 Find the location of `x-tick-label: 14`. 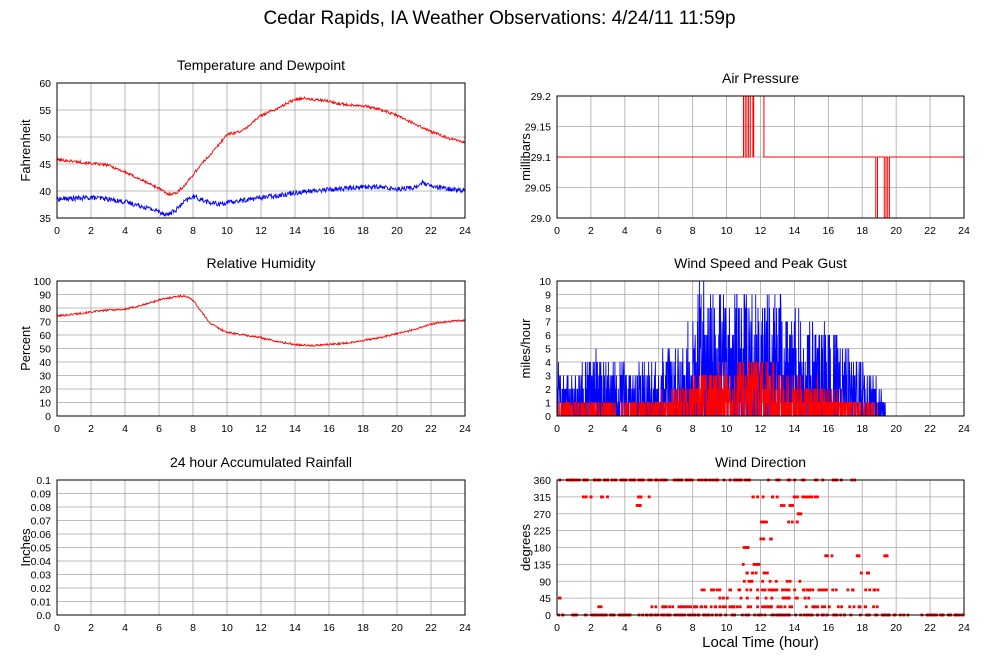

x-tick-label: 14 is located at coordinates (795, 231).